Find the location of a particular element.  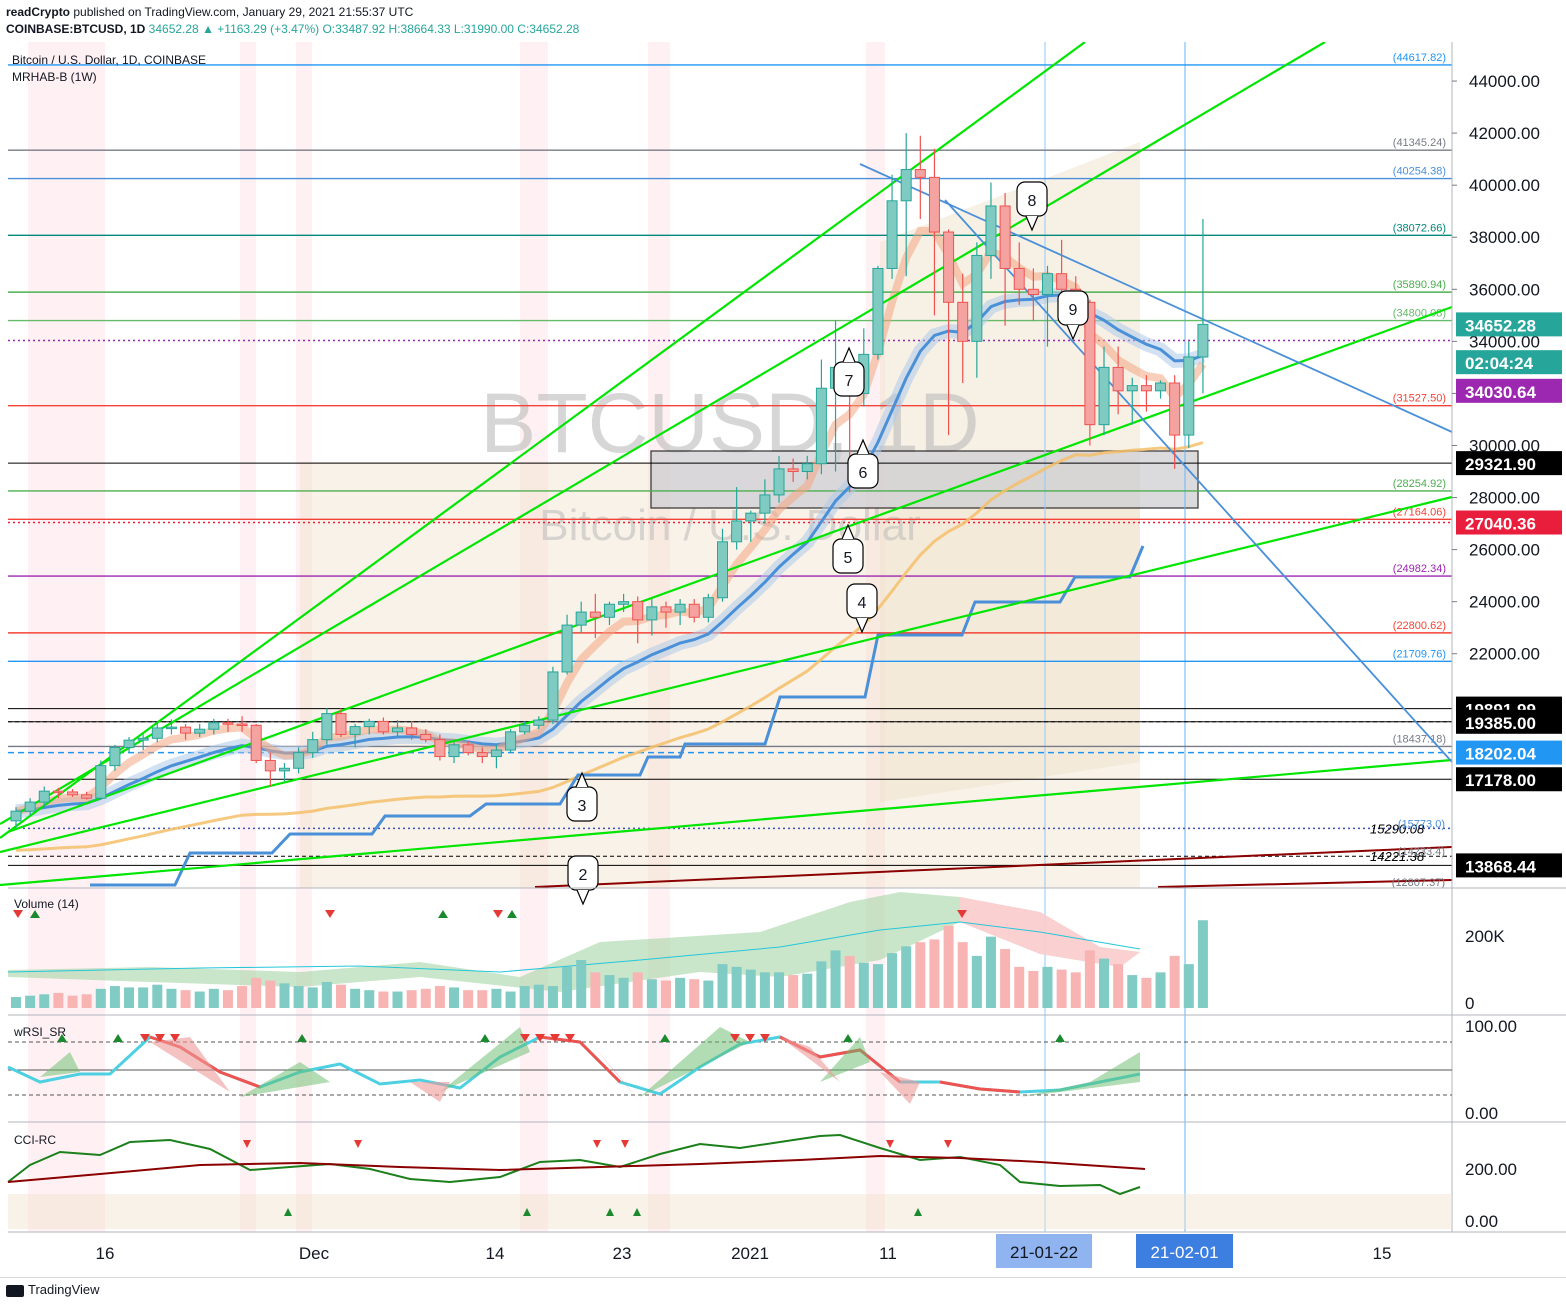

volume-cloud is located at coordinates (574, 942).